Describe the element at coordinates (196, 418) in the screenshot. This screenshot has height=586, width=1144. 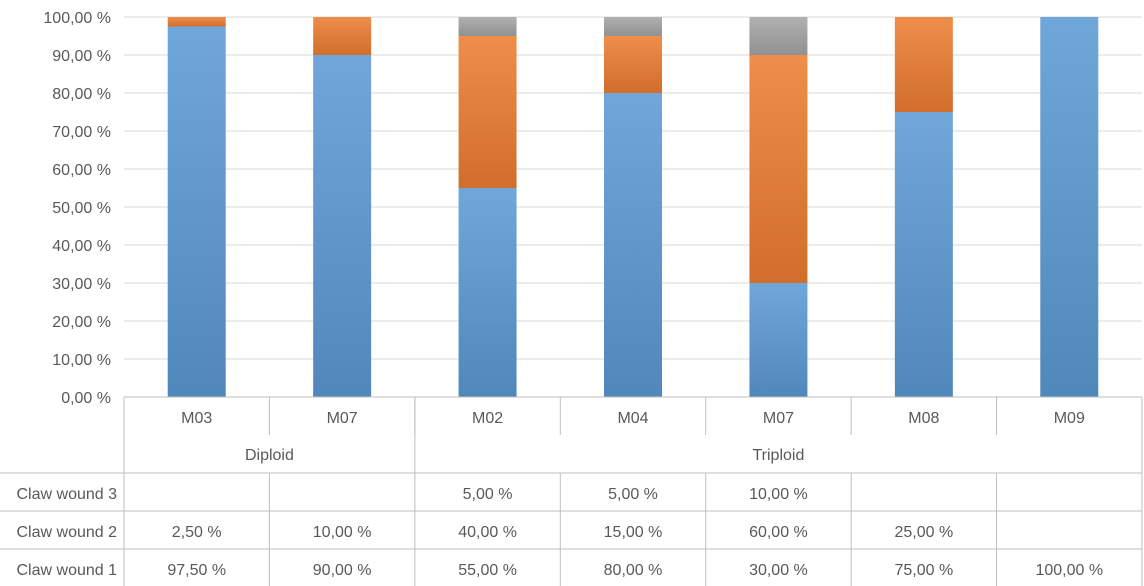
I see `x-category-label: M03` at that location.